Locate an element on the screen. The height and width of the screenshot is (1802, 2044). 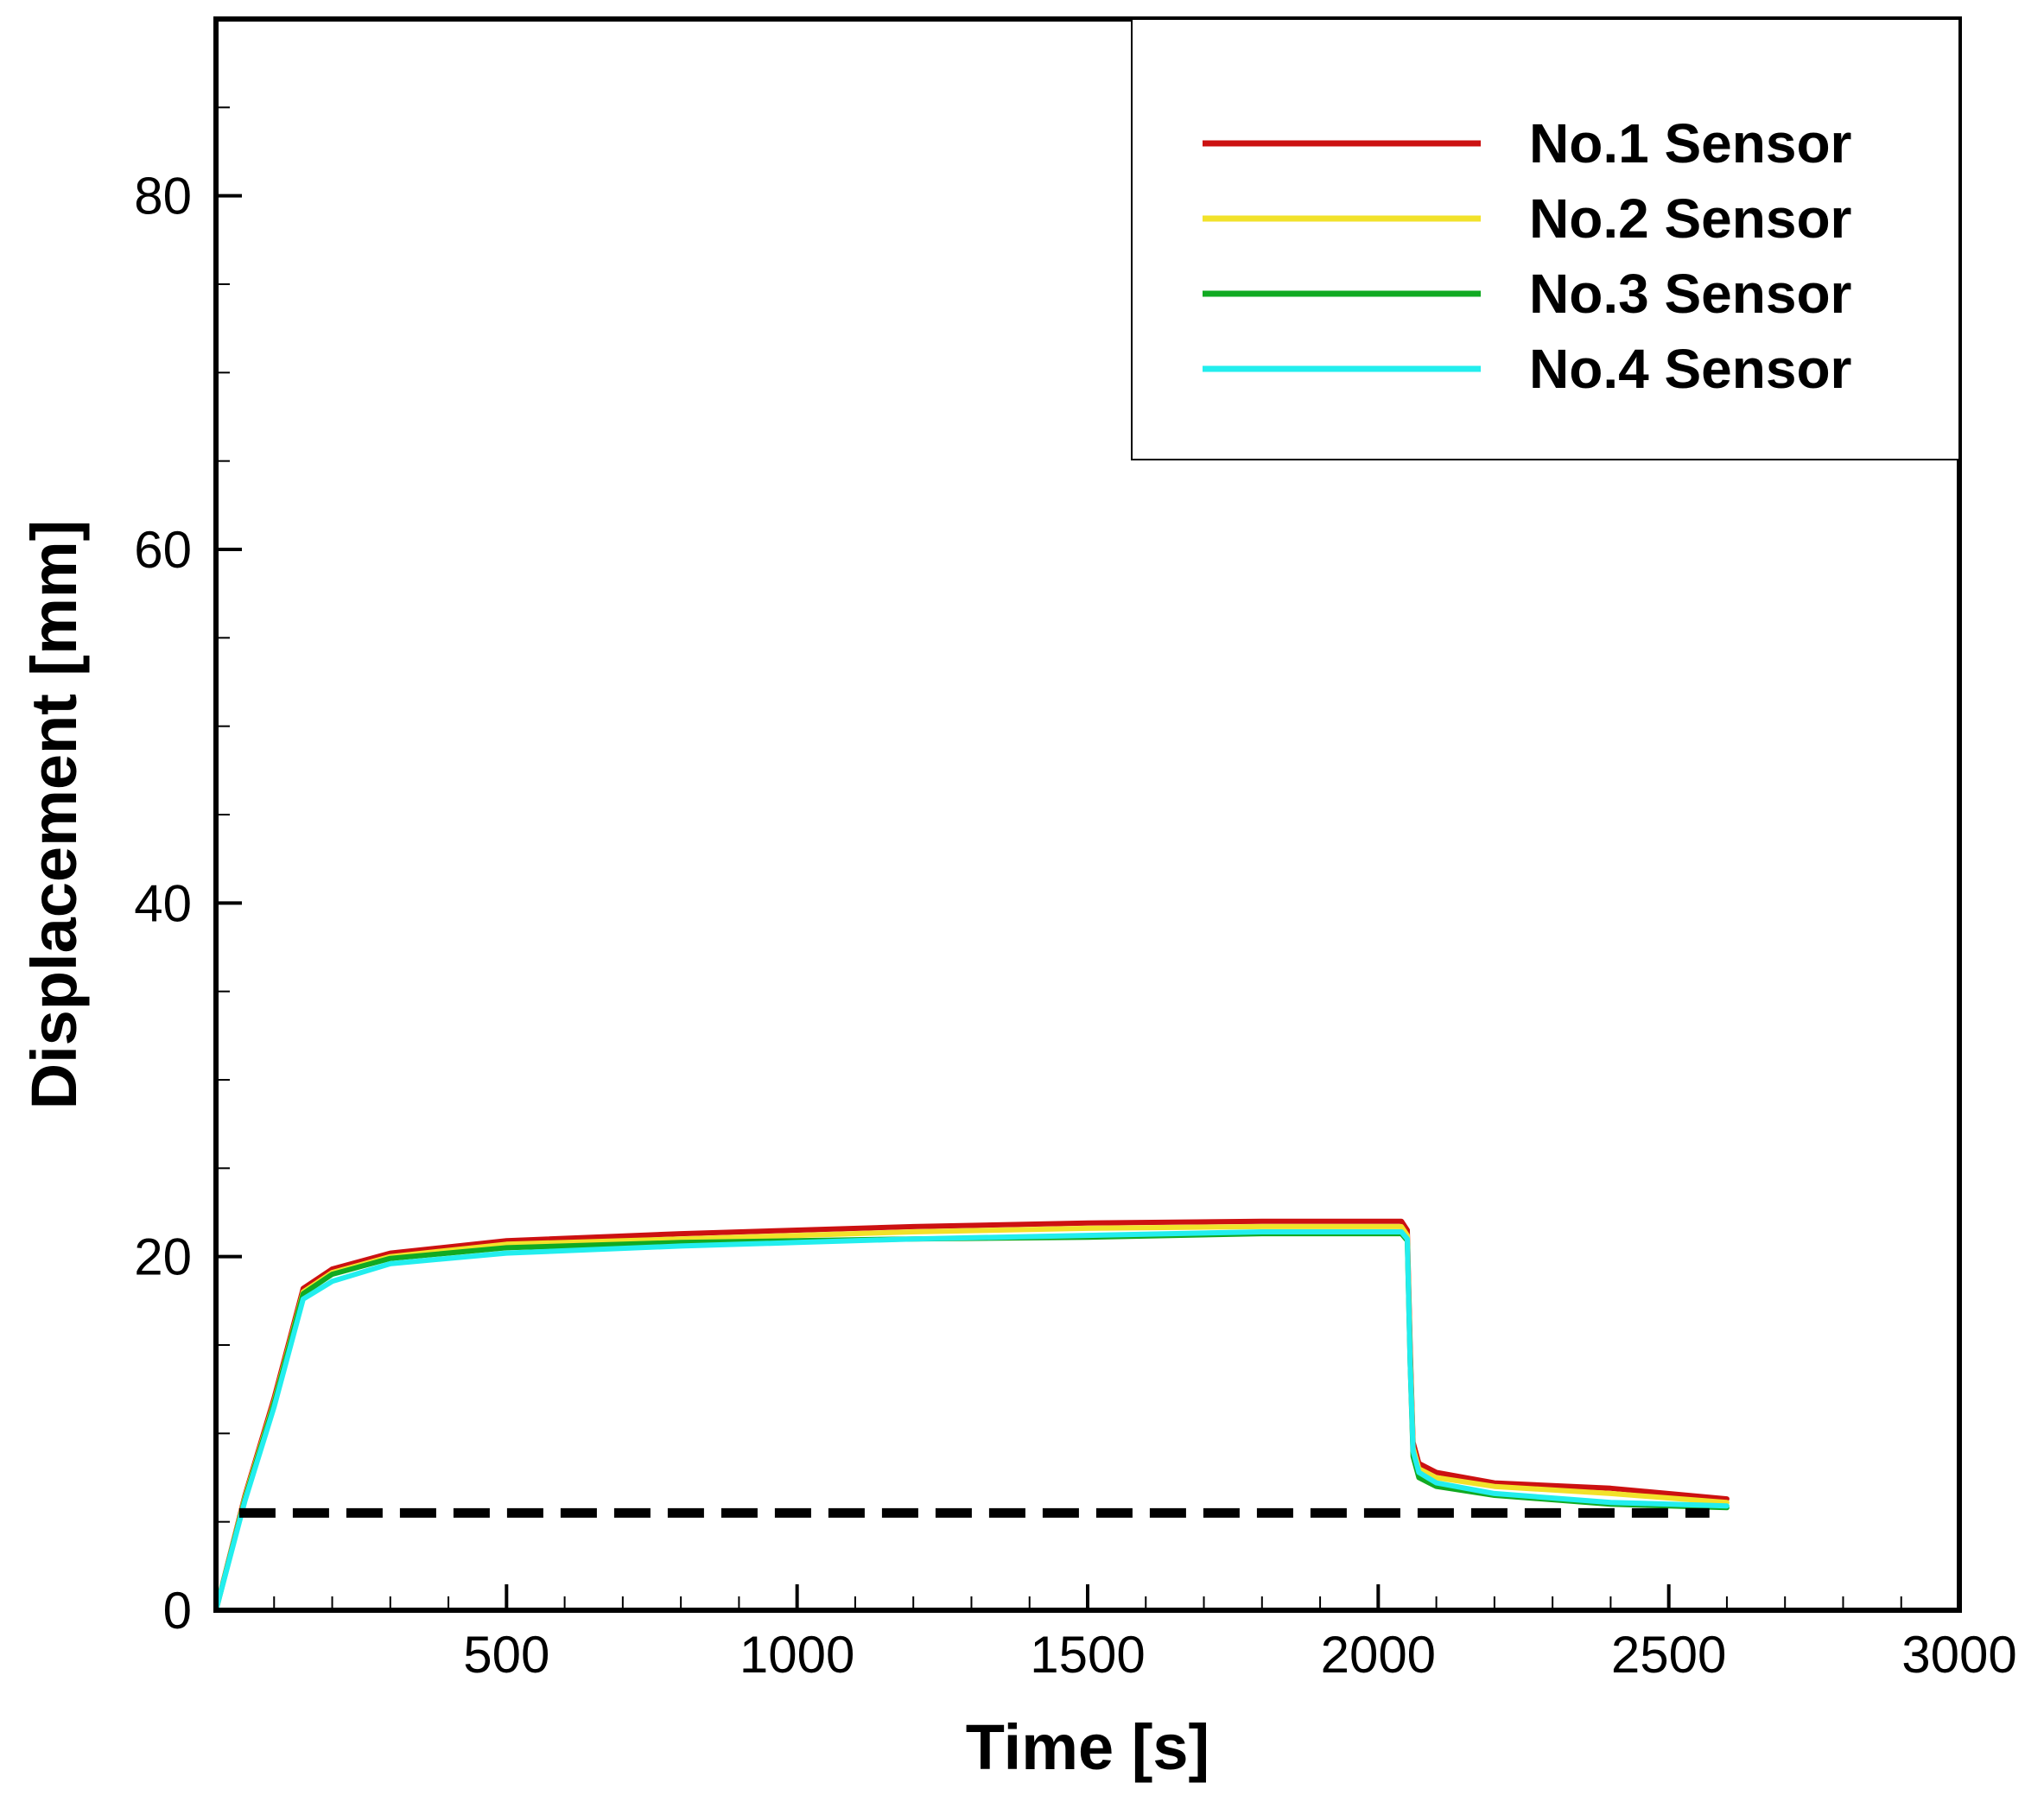
x-tick-label: 3000 is located at coordinates (1958, 1655).